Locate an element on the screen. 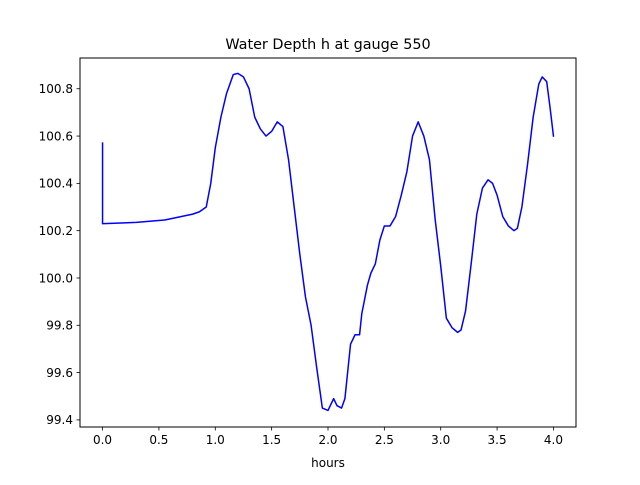 This screenshot has height=485, width=640. x-tick-label: 2.5 is located at coordinates (384, 440).